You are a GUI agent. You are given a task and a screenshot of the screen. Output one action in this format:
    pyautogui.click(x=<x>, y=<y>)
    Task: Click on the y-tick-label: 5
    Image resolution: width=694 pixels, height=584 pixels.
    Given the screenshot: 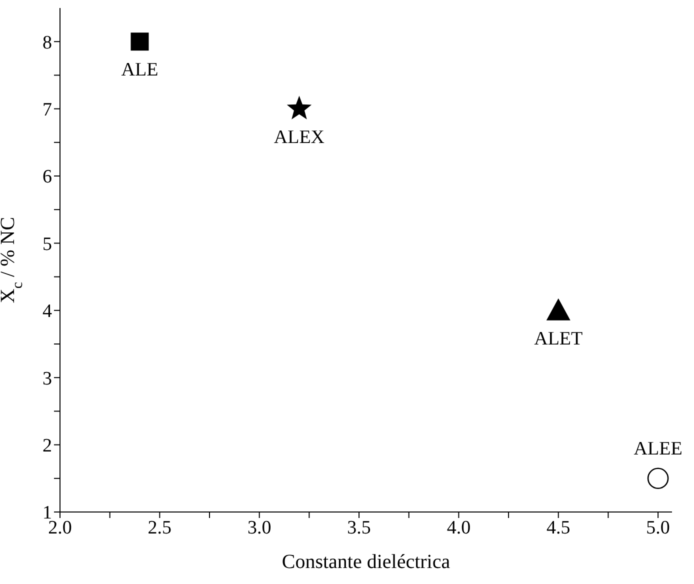 What is the action you would take?
    pyautogui.click(x=47, y=244)
    